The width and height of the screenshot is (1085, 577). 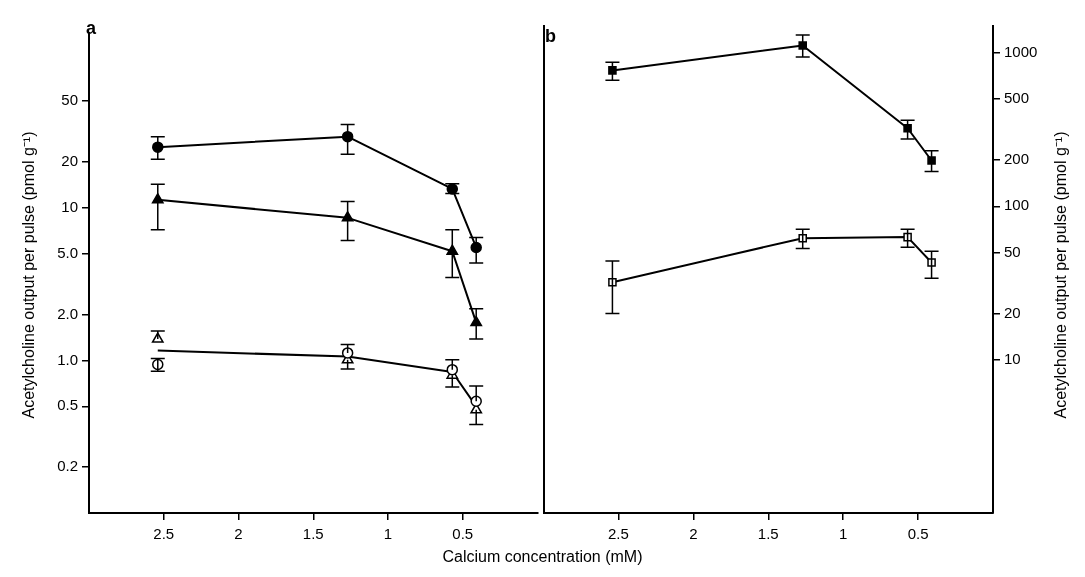 What do you see at coordinates (550, 36) in the screenshot?
I see `chart-title: b` at bounding box center [550, 36].